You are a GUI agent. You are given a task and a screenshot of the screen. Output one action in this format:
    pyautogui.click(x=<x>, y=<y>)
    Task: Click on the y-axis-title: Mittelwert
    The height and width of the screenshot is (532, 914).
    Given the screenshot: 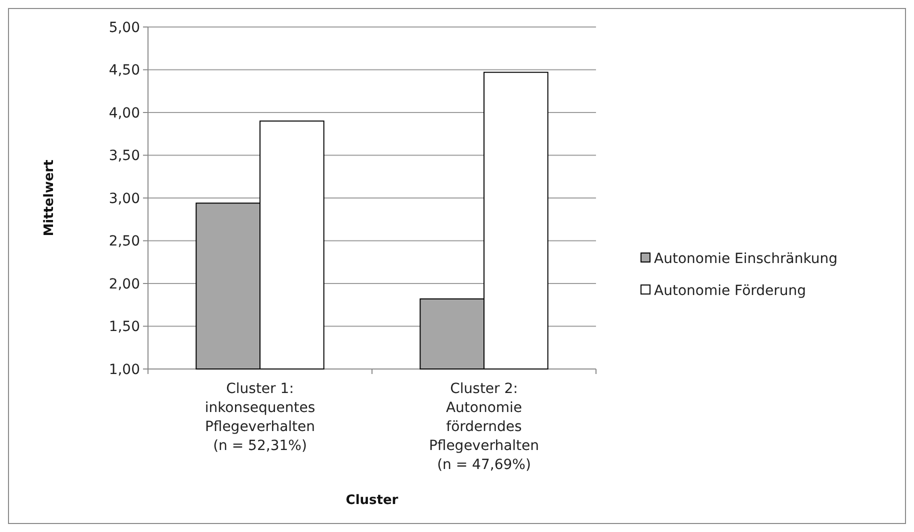 What is the action you would take?
    pyautogui.click(x=49, y=198)
    